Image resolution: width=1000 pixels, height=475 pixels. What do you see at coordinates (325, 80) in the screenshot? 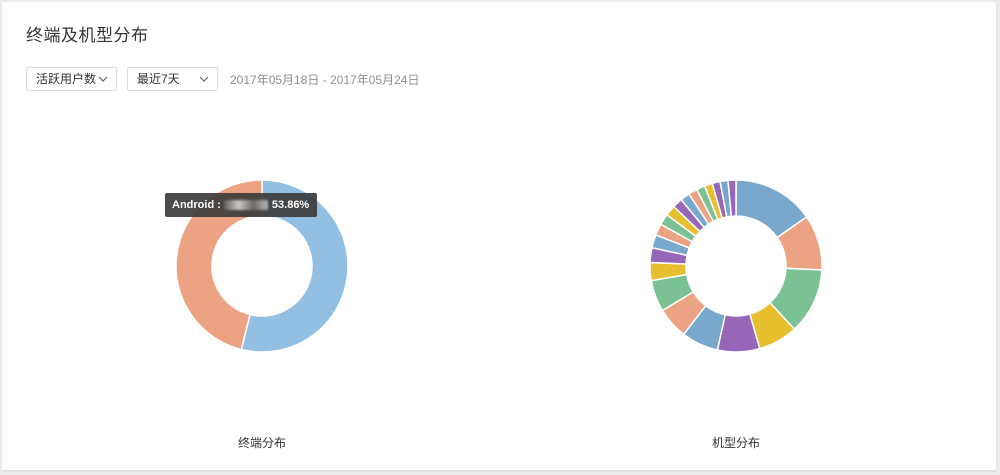
I see `date-range-text: 2017年05月18日 - 2017年05月24日` at bounding box center [325, 80].